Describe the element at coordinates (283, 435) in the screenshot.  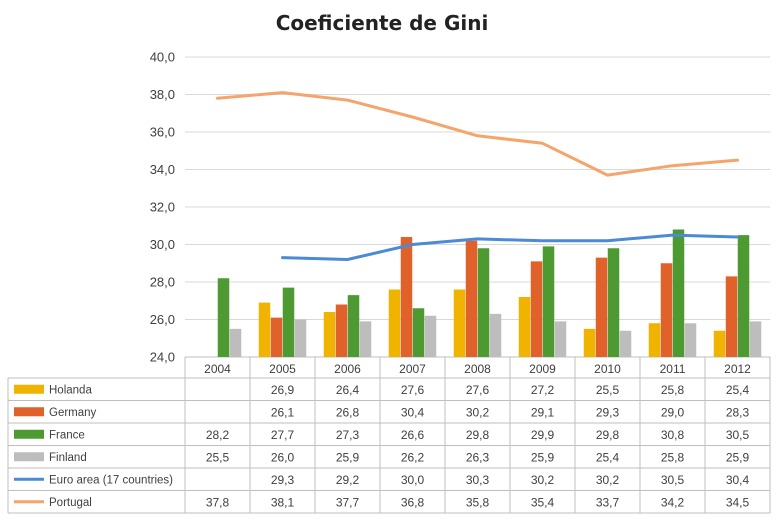
I see `table-cell-value: 27,7` at that location.